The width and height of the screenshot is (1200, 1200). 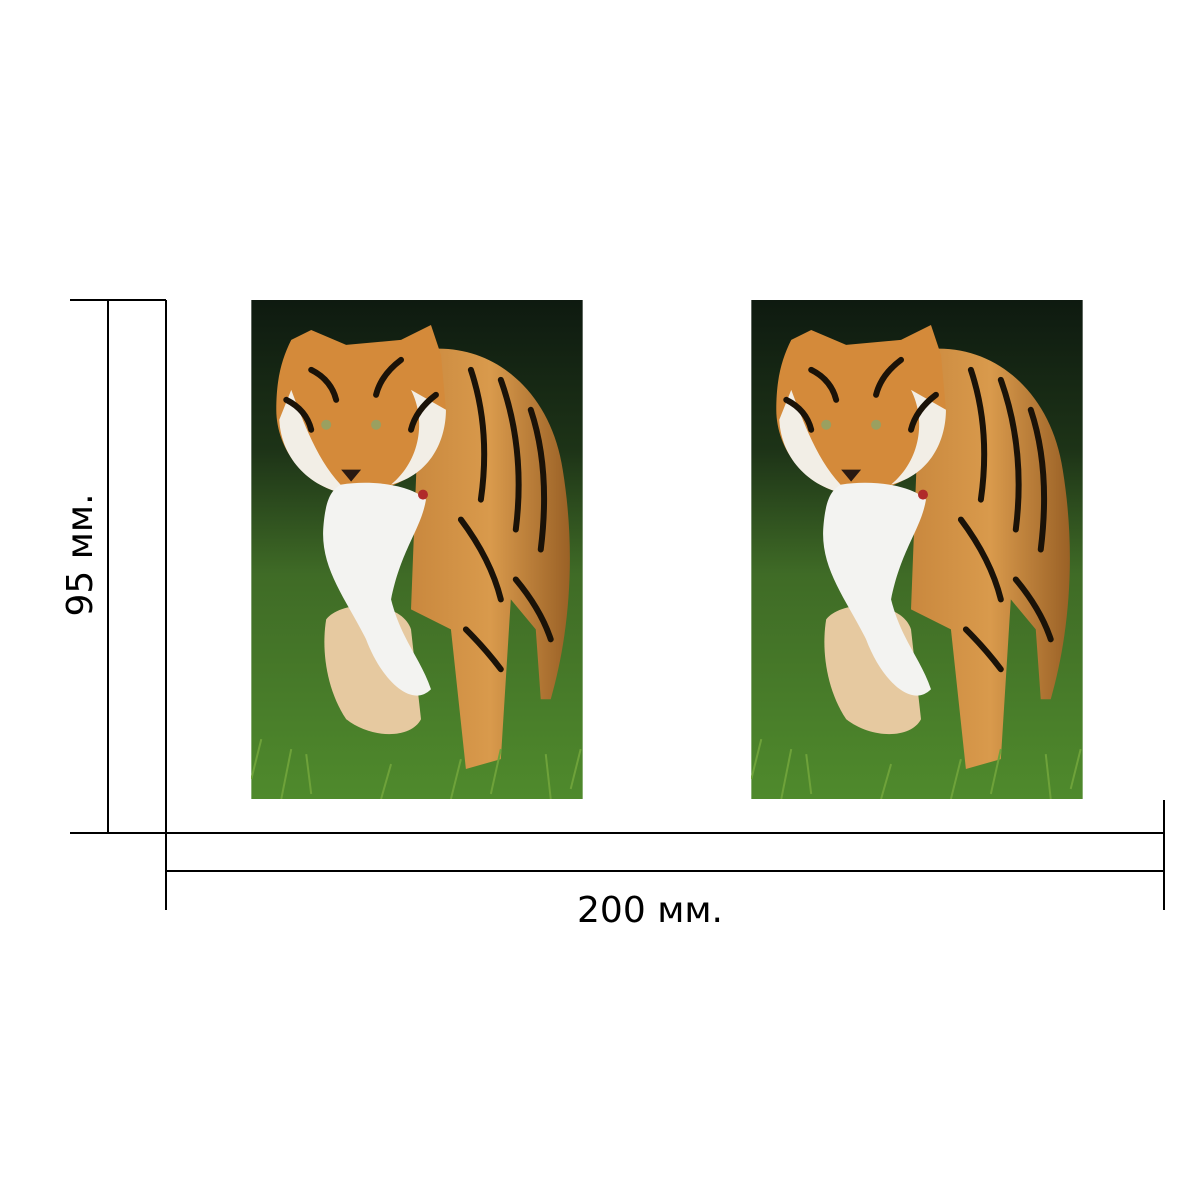 I want to click on height-label: 95 мм., so click(x=80, y=554).